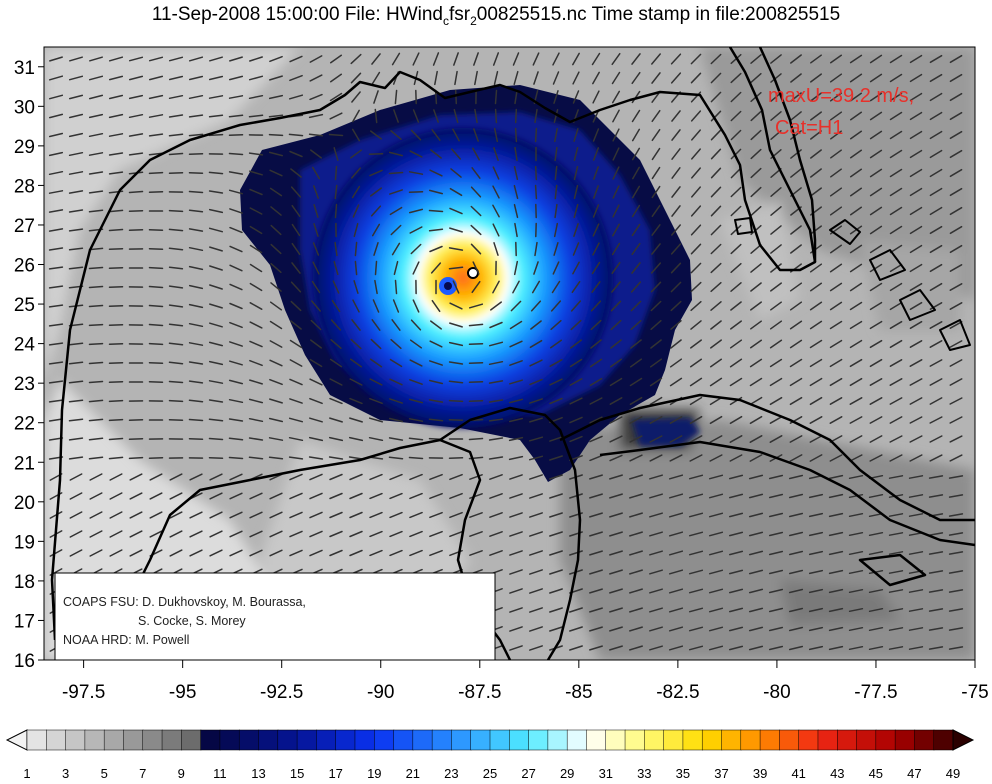 The image size is (992, 784). Describe the element at coordinates (809, 128) in the screenshot. I see `category-label: Cat=H1` at that location.